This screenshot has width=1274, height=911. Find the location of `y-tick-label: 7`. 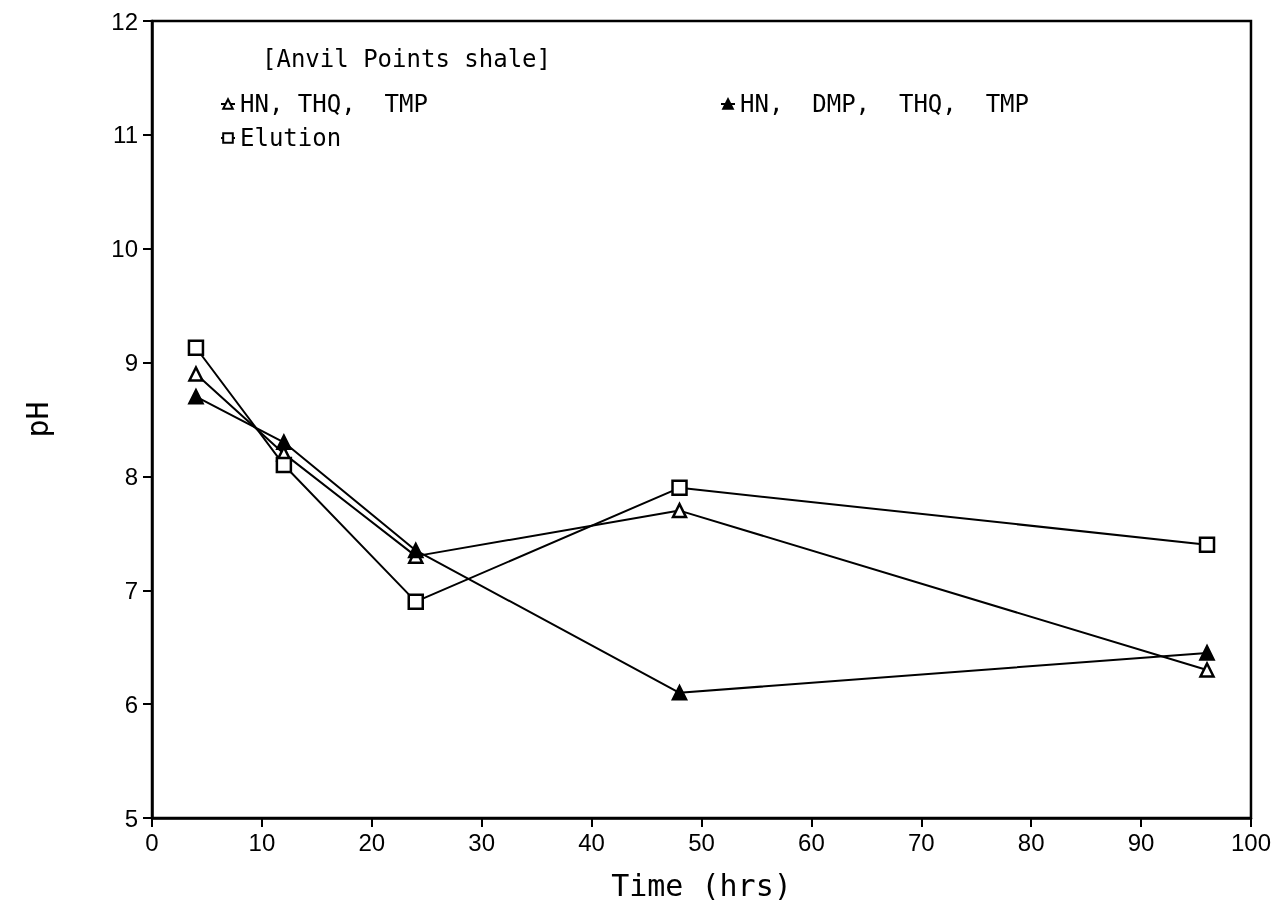

y-tick-label: 7 is located at coordinates (131, 590).